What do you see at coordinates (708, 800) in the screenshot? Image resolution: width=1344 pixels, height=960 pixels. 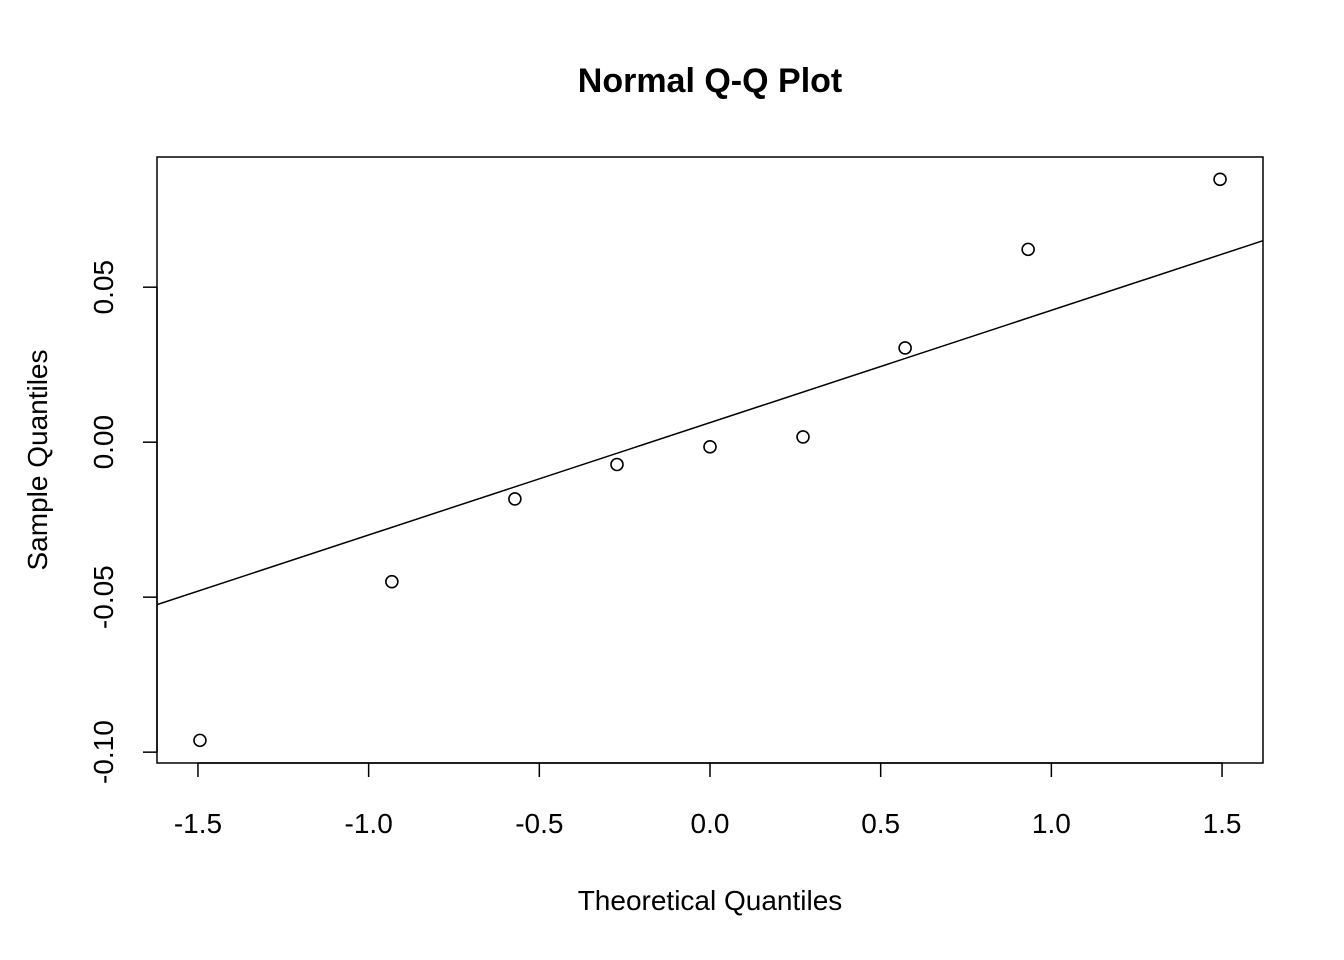 I see `x-axis: -1.5 -1.0 -0.5 0.0 0.5 1.0 1.5` at bounding box center [708, 800].